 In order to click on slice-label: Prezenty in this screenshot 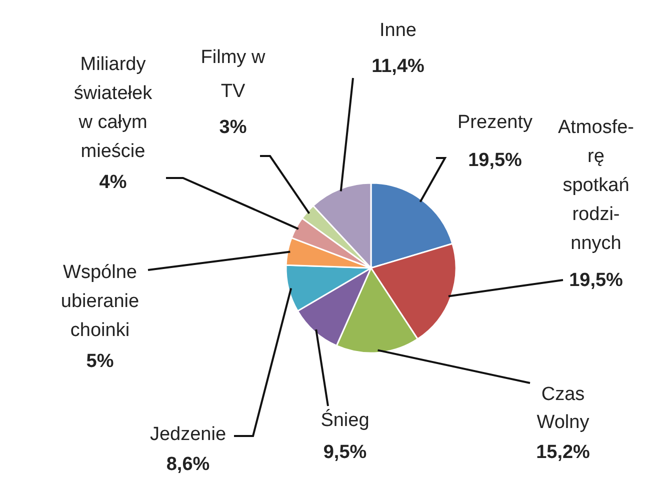, I will do `click(495, 122)`.